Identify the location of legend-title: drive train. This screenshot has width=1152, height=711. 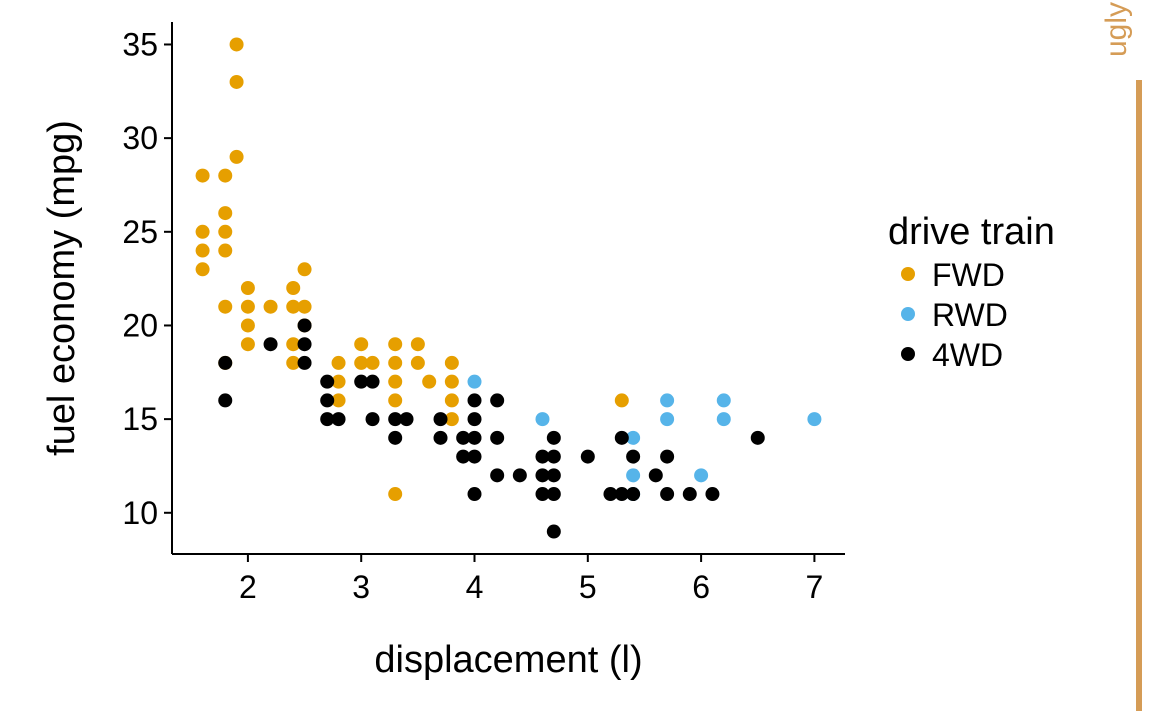
(971, 232).